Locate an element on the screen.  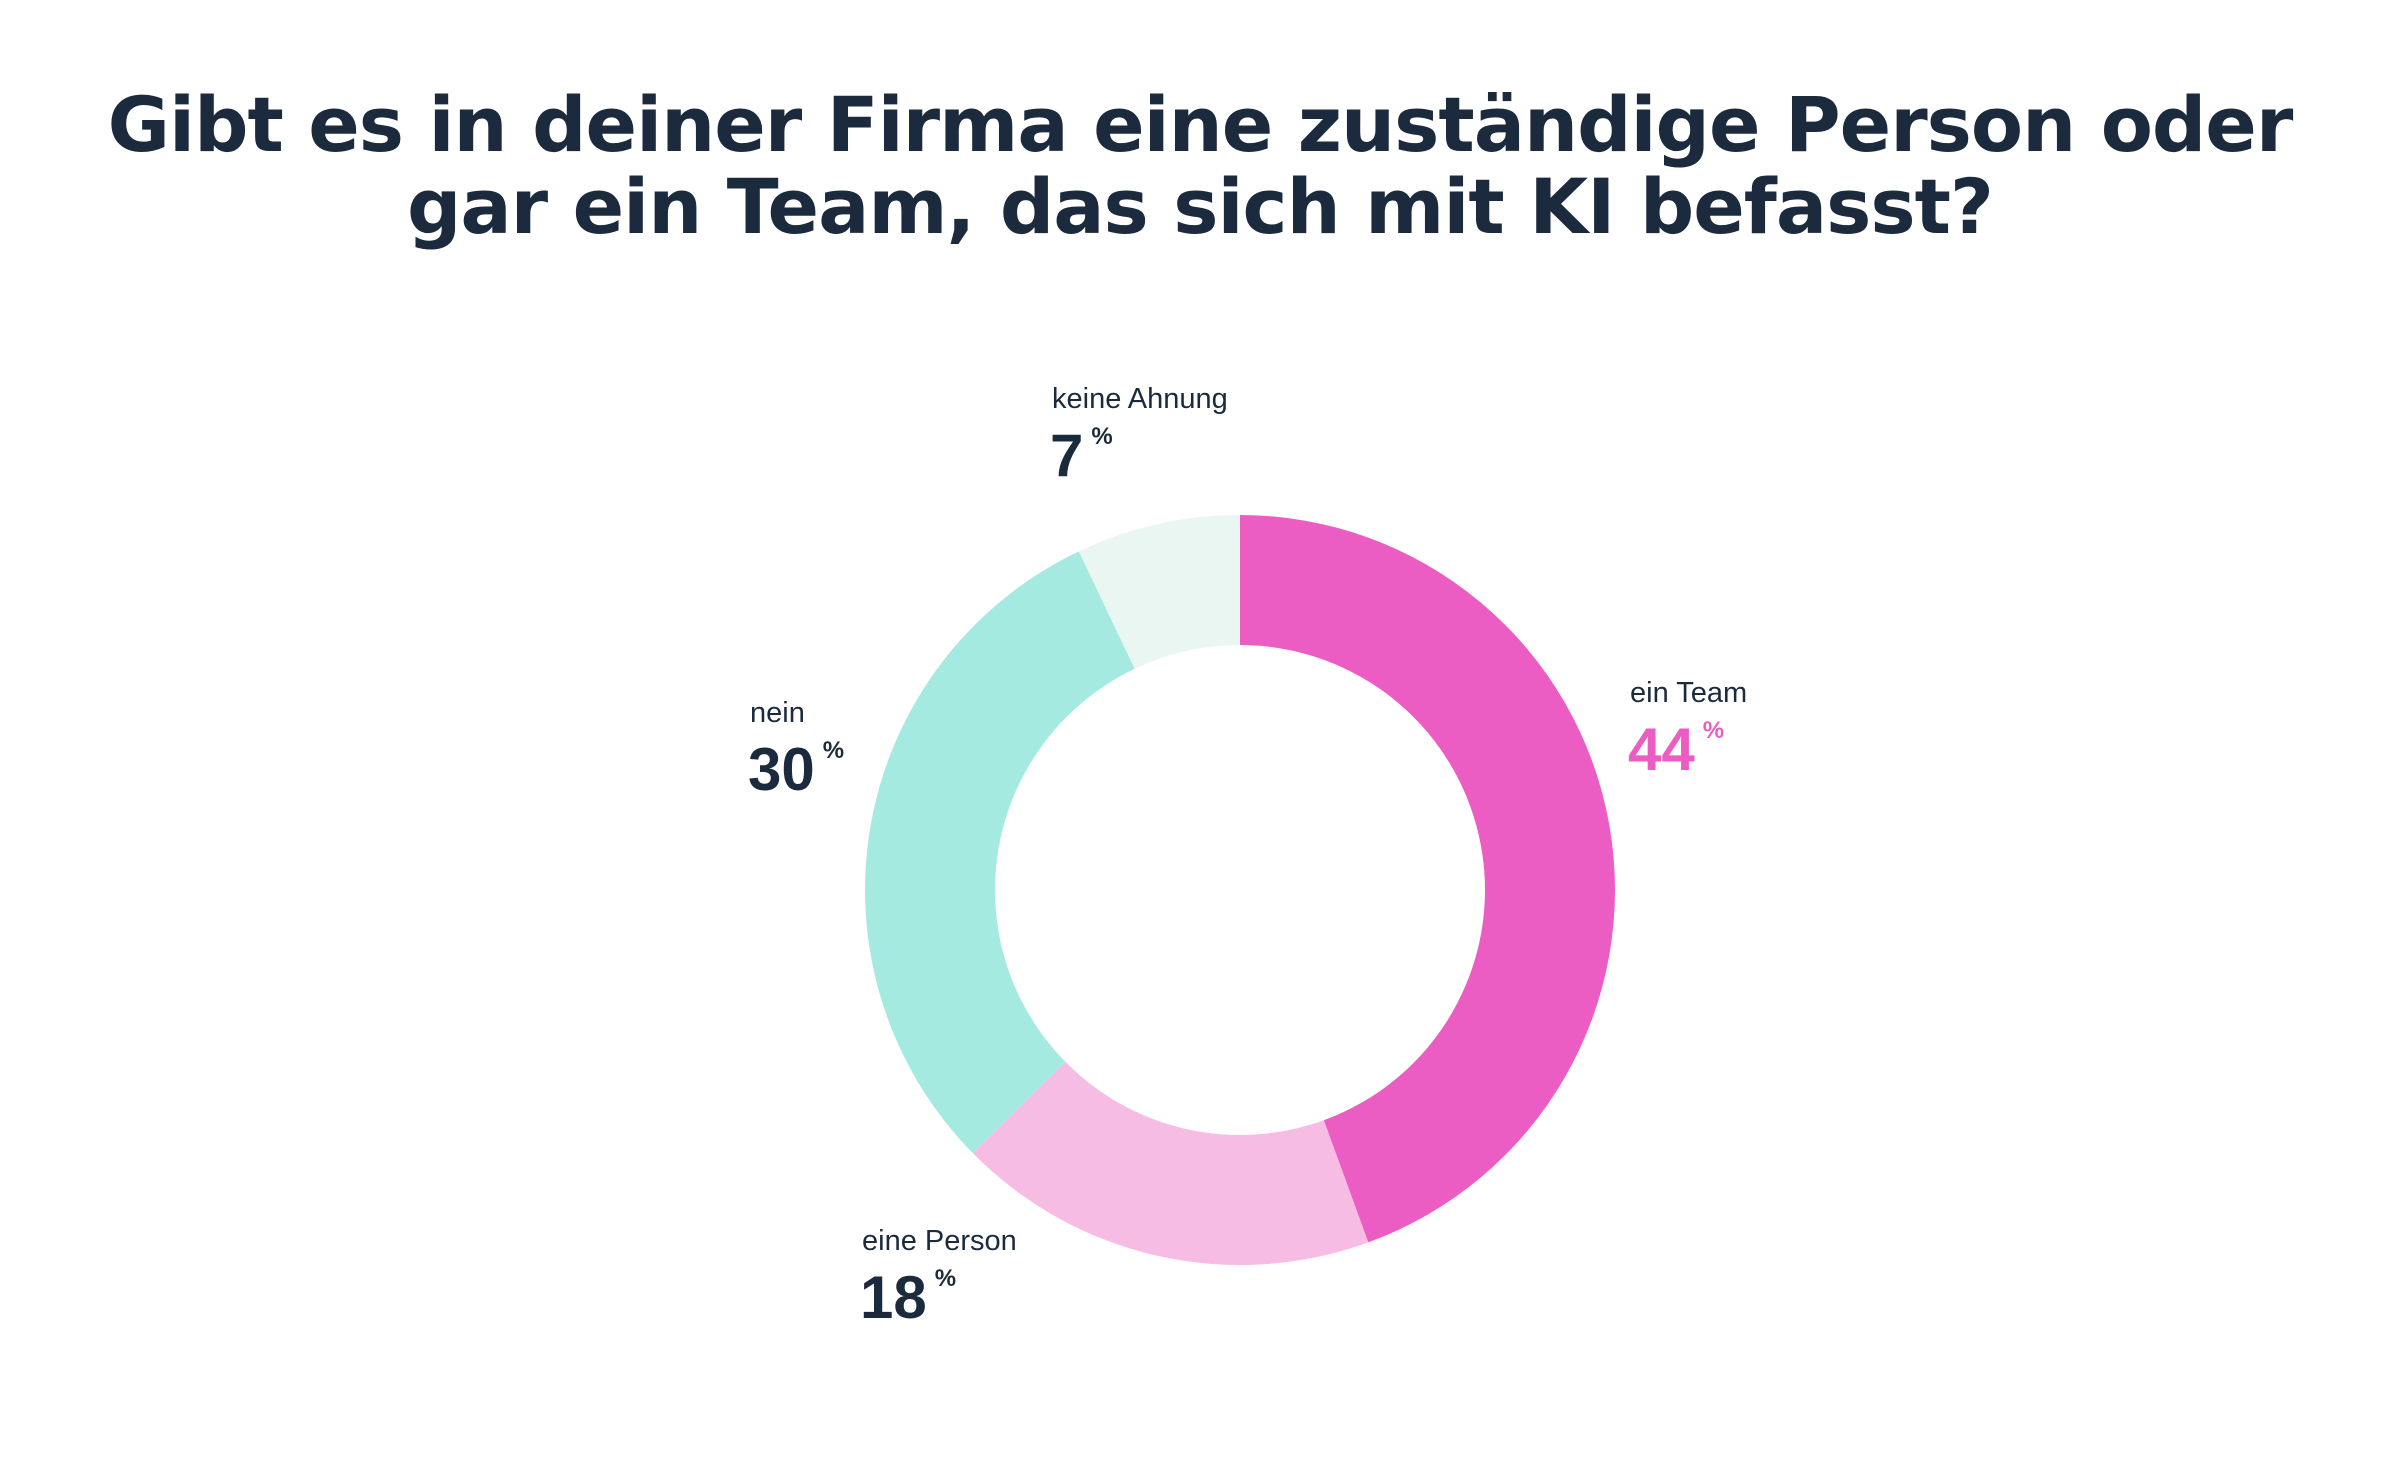
slice-value-ein-team: 44 is located at coordinates (1661, 749).